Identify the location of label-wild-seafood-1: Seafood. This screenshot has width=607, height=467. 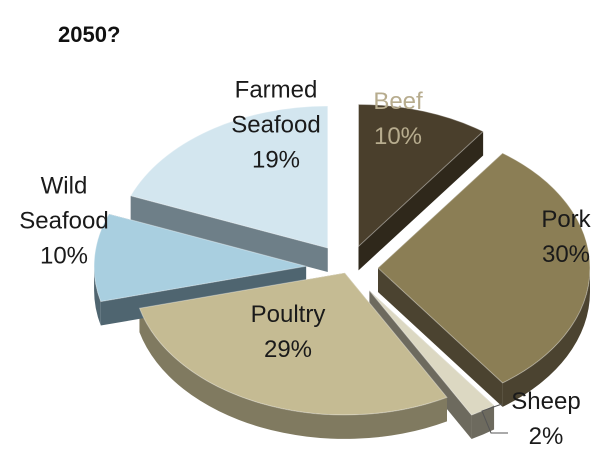
(63, 220).